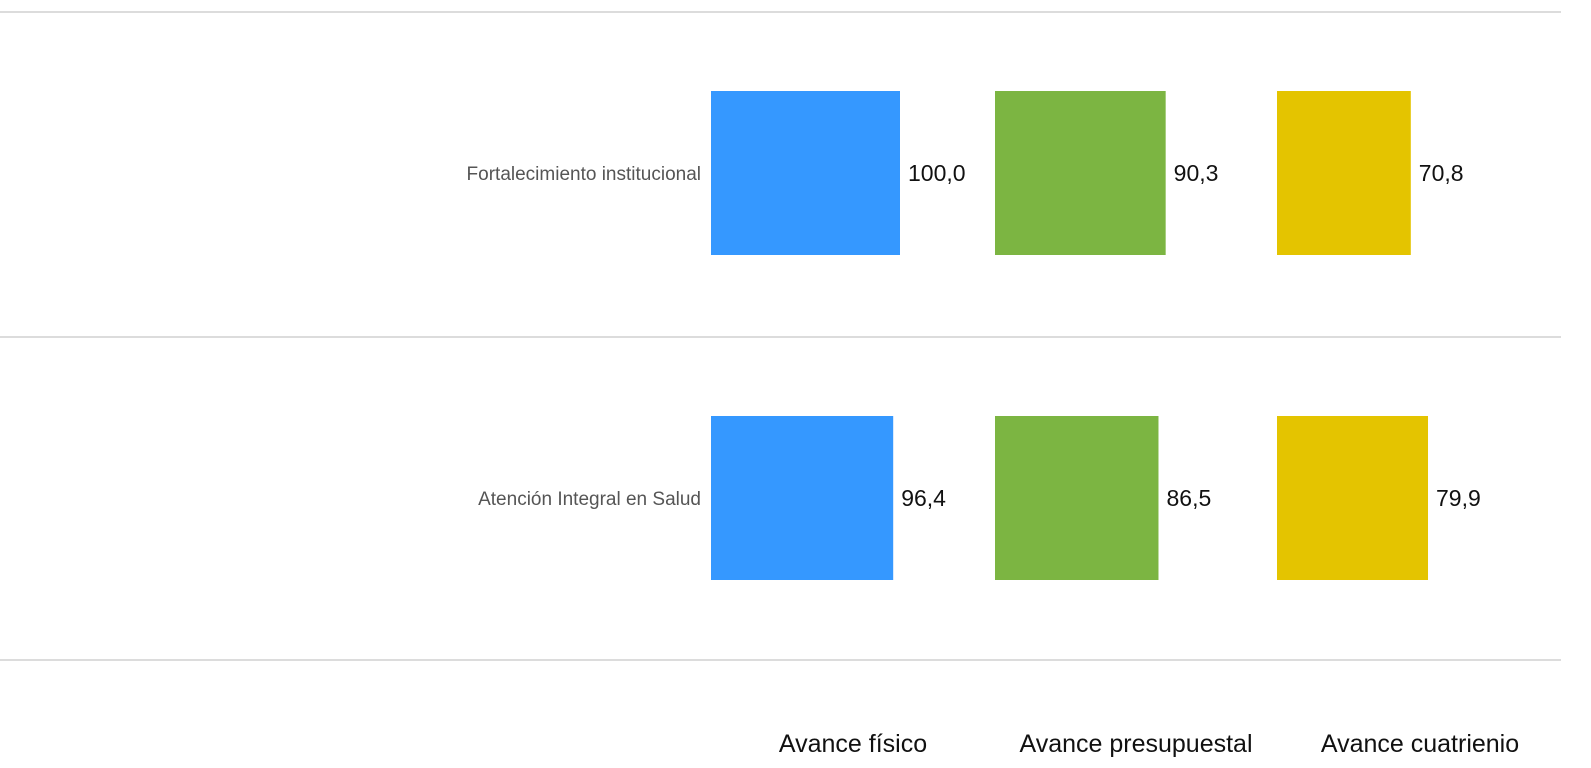  What do you see at coordinates (584, 174) in the screenshot?
I see `category-label: Fortalecimiento institucional` at bounding box center [584, 174].